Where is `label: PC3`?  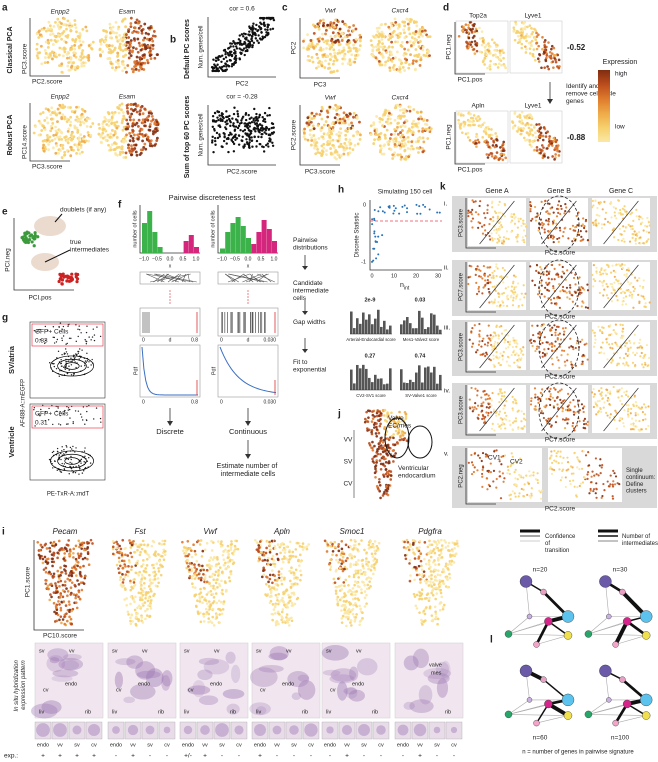
label: PC3 is located at coordinates (320, 85).